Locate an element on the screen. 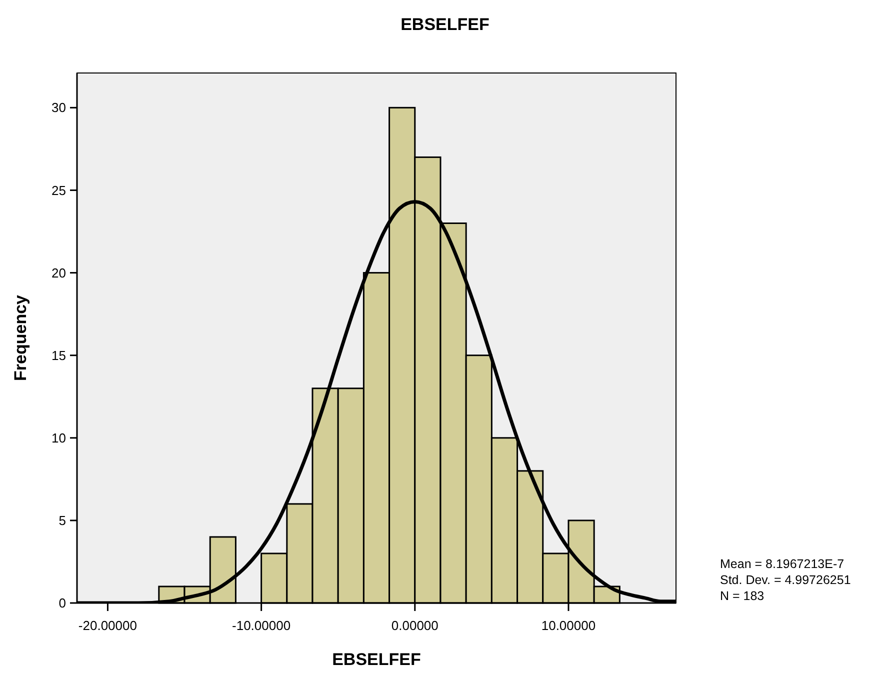 This screenshot has width=890, height=675. text: Std. Dev. = 4.99726251 is located at coordinates (785, 580).